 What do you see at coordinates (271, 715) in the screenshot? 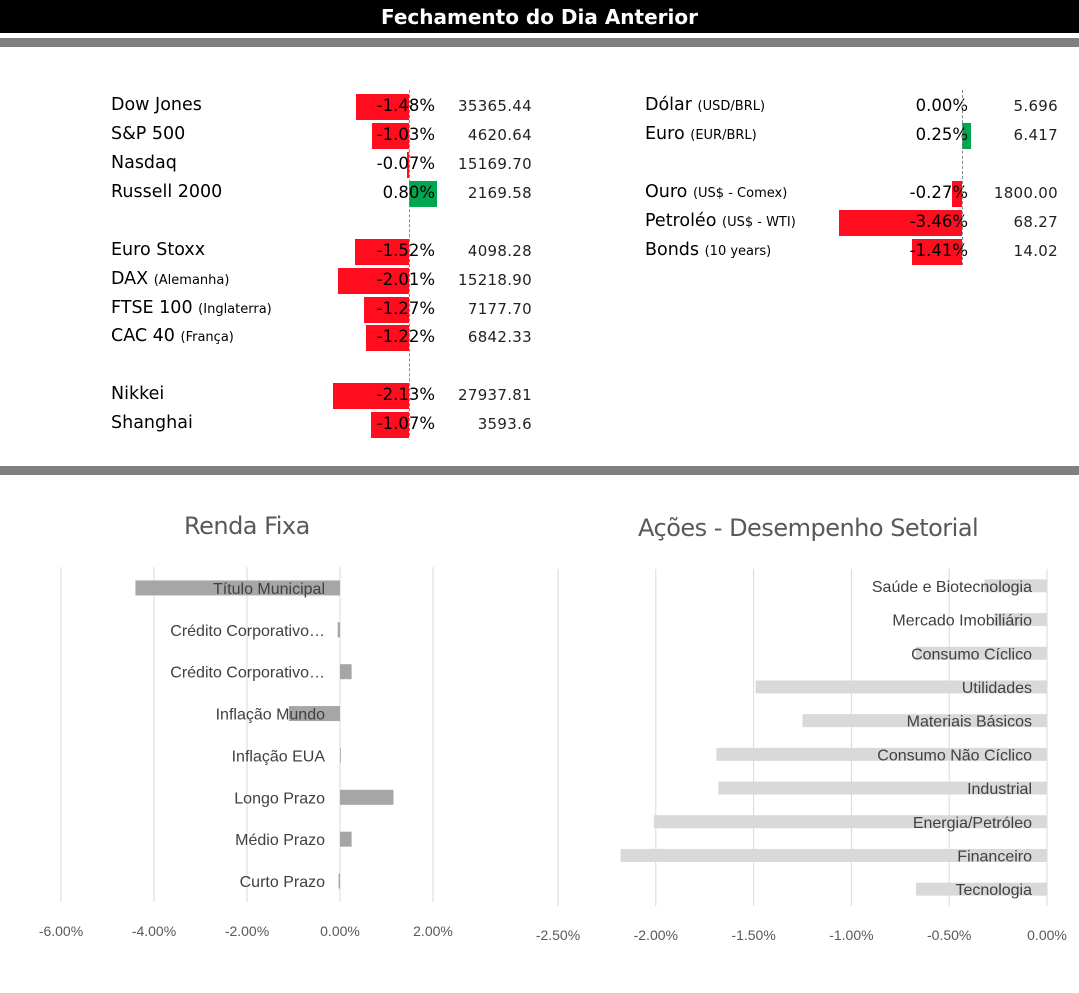
I see `category-label: Inflação Mundo` at bounding box center [271, 715].